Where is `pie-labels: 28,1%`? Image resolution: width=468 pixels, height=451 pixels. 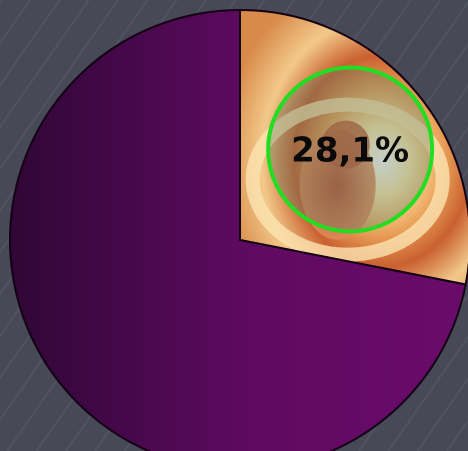
pie-labels: 28,1% is located at coordinates (350, 149).